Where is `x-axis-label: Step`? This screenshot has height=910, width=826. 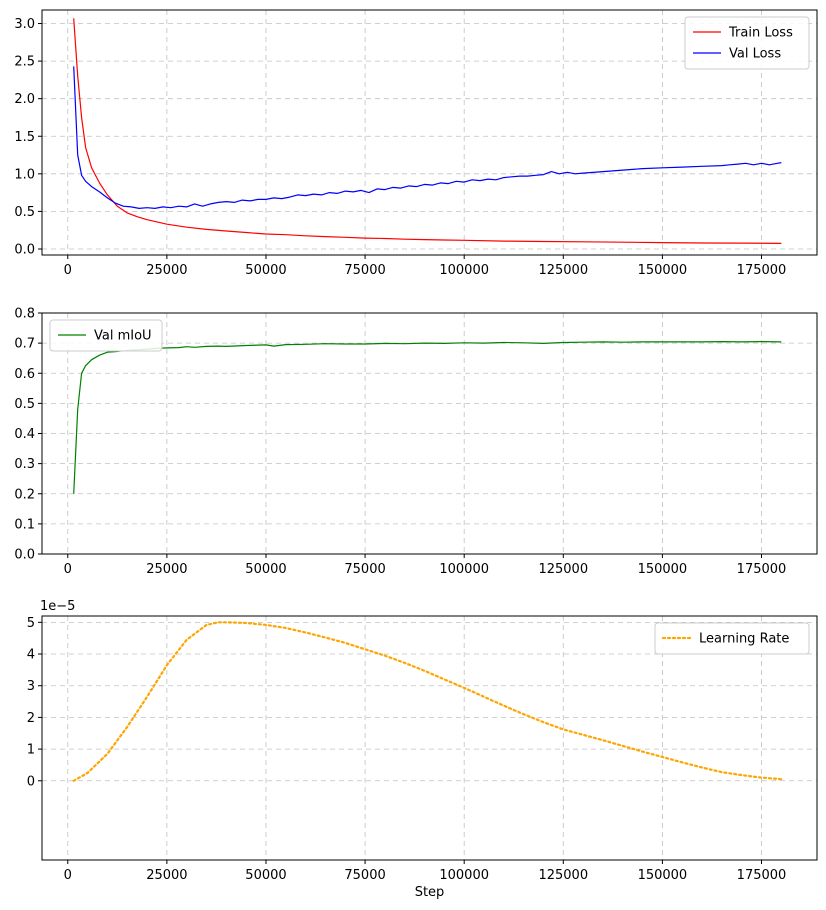 x-axis-label: Step is located at coordinates (430, 892).